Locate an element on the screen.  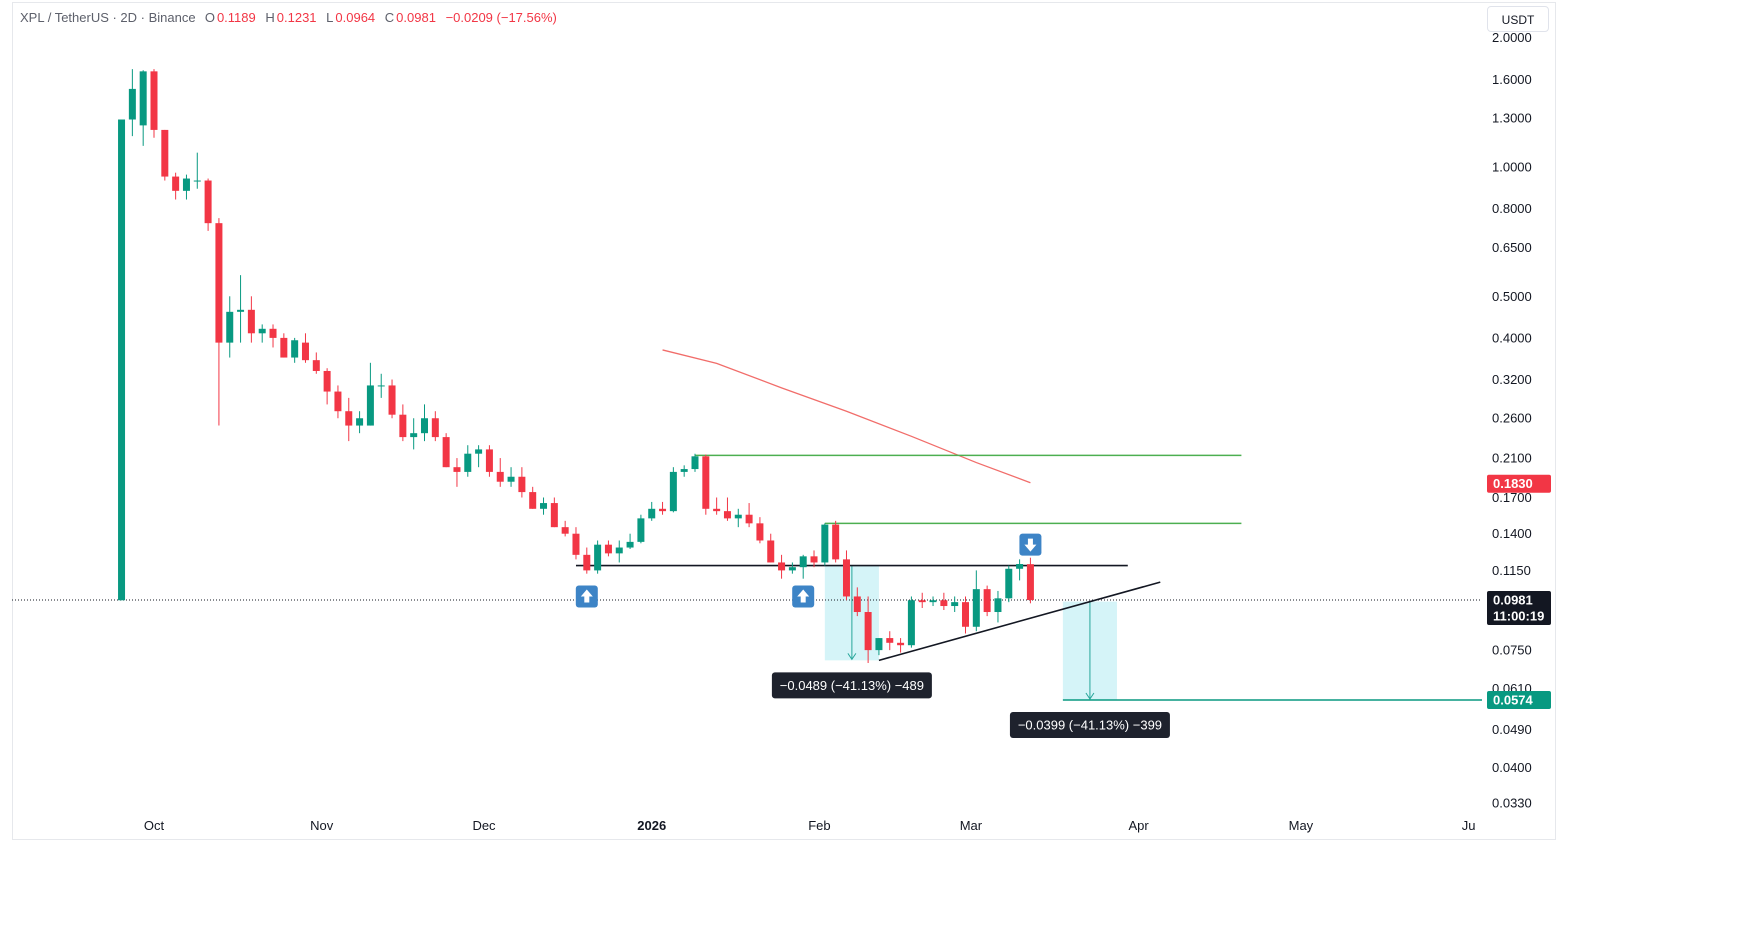
measure-label-text: −0.0399 (−41.13%) −399 is located at coordinates (1090, 725).